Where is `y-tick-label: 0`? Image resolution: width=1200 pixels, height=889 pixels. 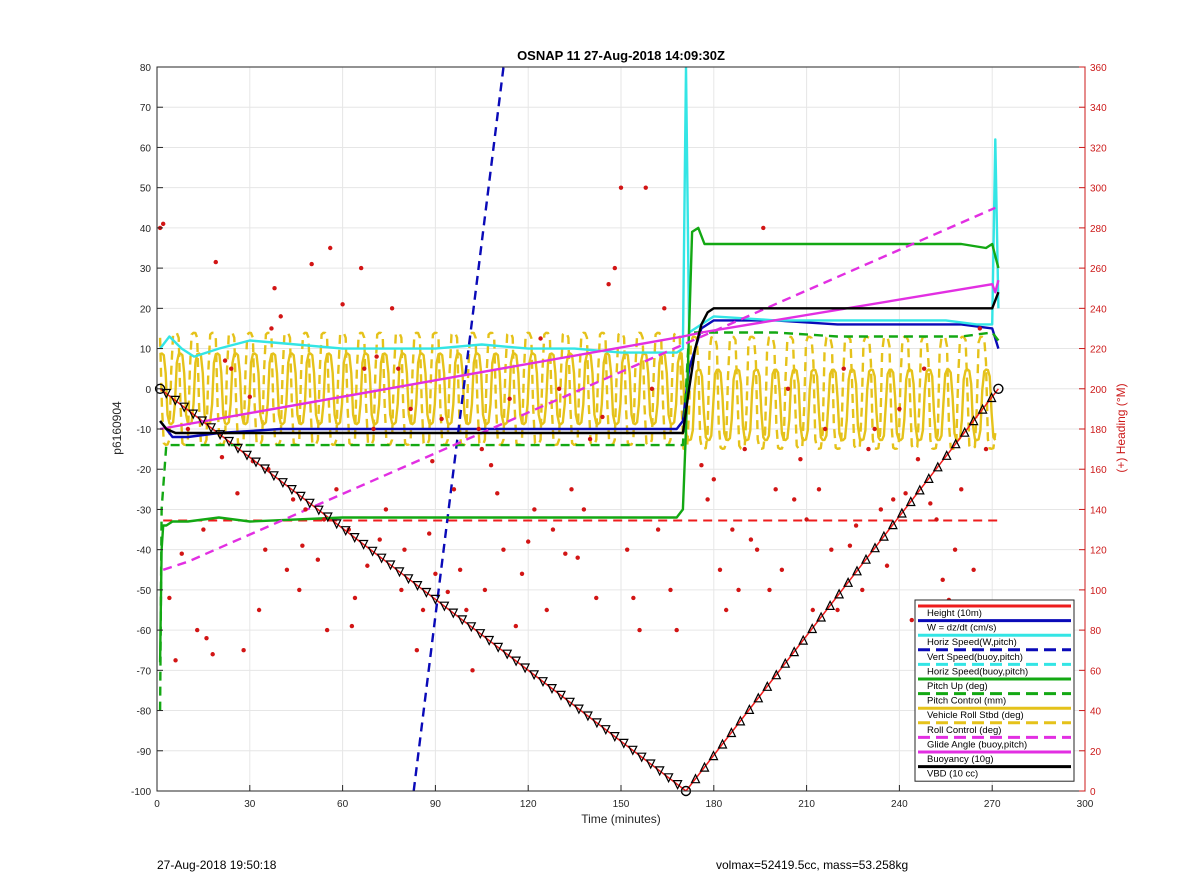 y-tick-label: 0 is located at coordinates (148, 390).